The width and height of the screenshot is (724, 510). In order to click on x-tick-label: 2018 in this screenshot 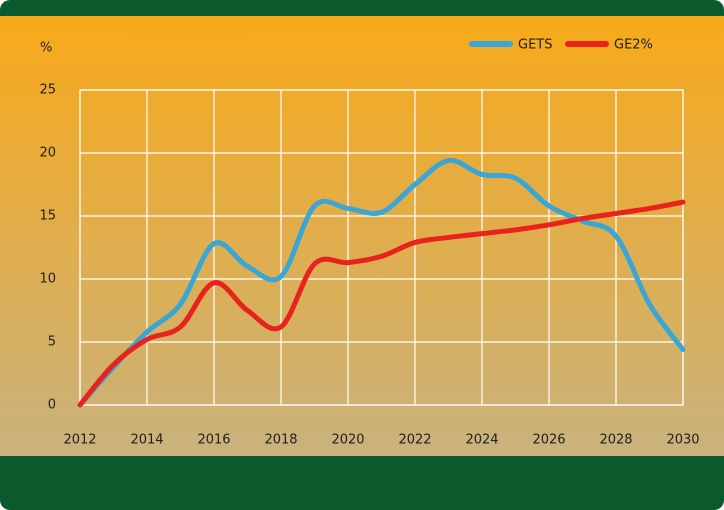, I will do `click(280, 440)`.